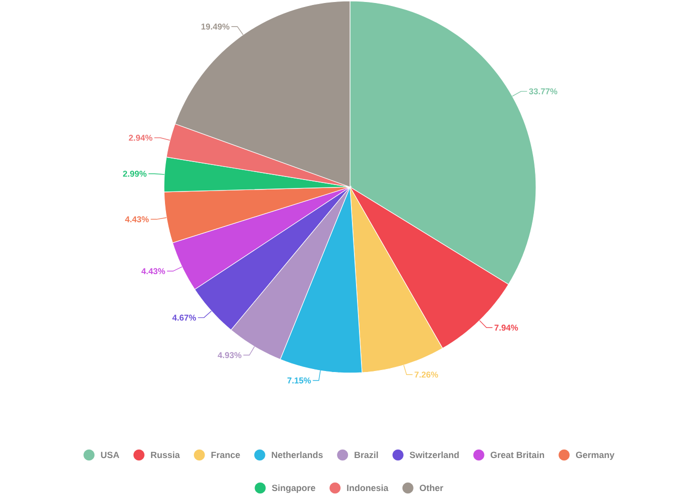 Image resolution: width=690 pixels, height=497 pixels. Describe the element at coordinates (517, 454) in the screenshot. I see `legend-label: Great Britain` at that location.